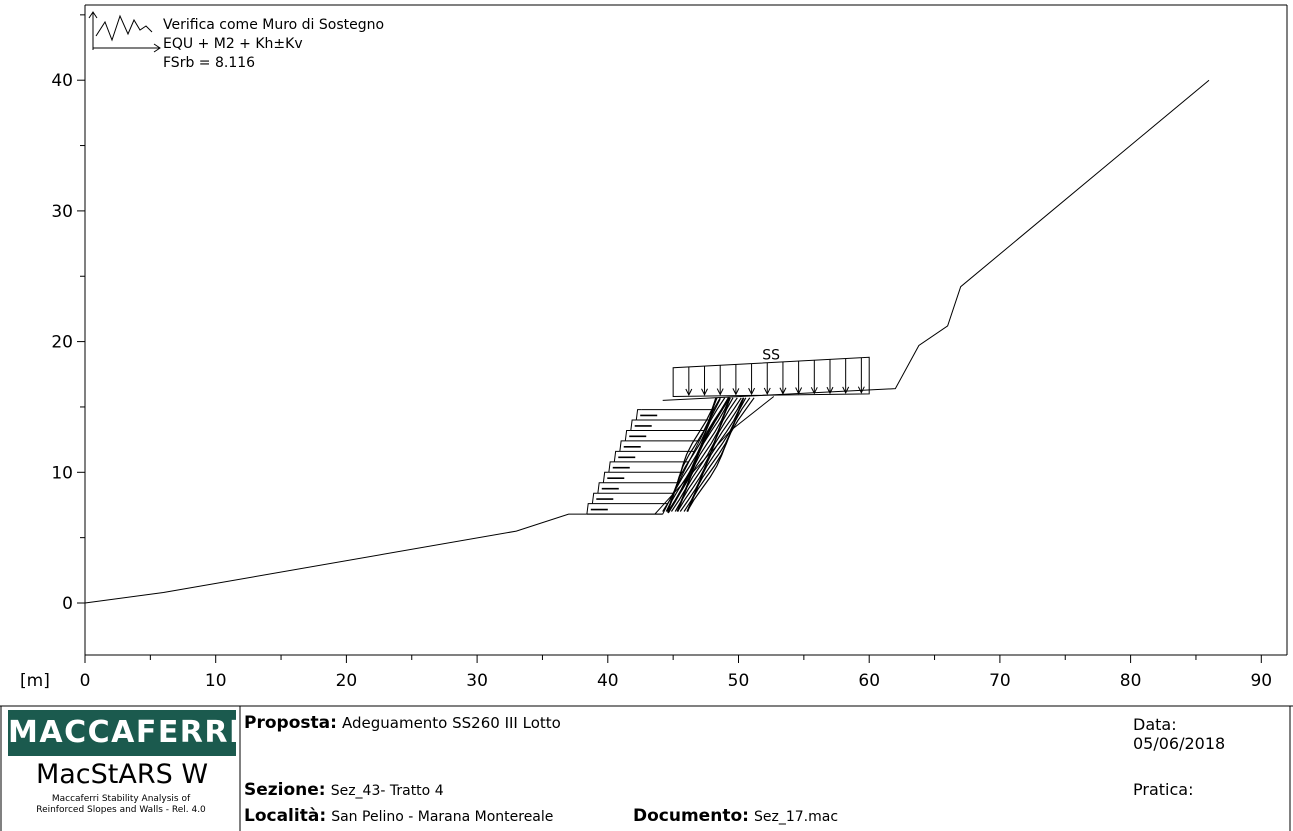  I want to click on x-tick-label: 0, so click(85, 681).